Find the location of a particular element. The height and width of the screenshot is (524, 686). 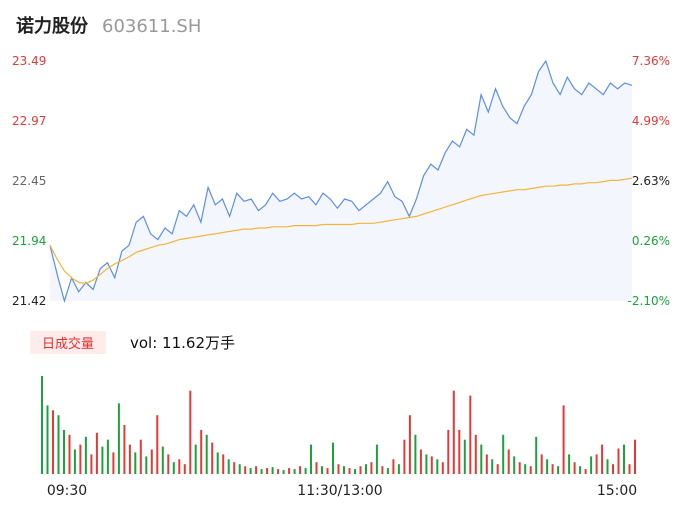

stock-name: 诺力股份 is located at coordinates (52, 26).